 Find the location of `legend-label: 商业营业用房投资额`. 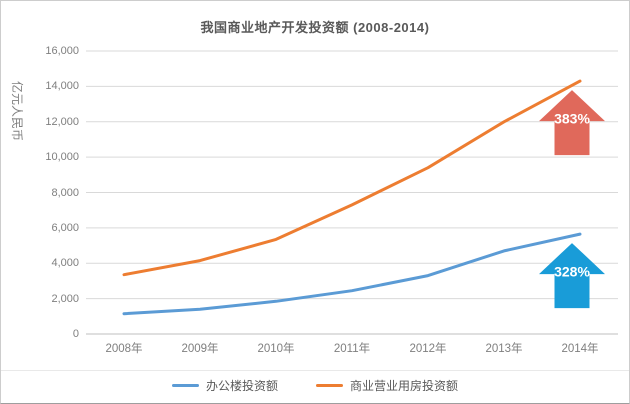

legend-label: 商业营业用房投资额 is located at coordinates (404, 386).